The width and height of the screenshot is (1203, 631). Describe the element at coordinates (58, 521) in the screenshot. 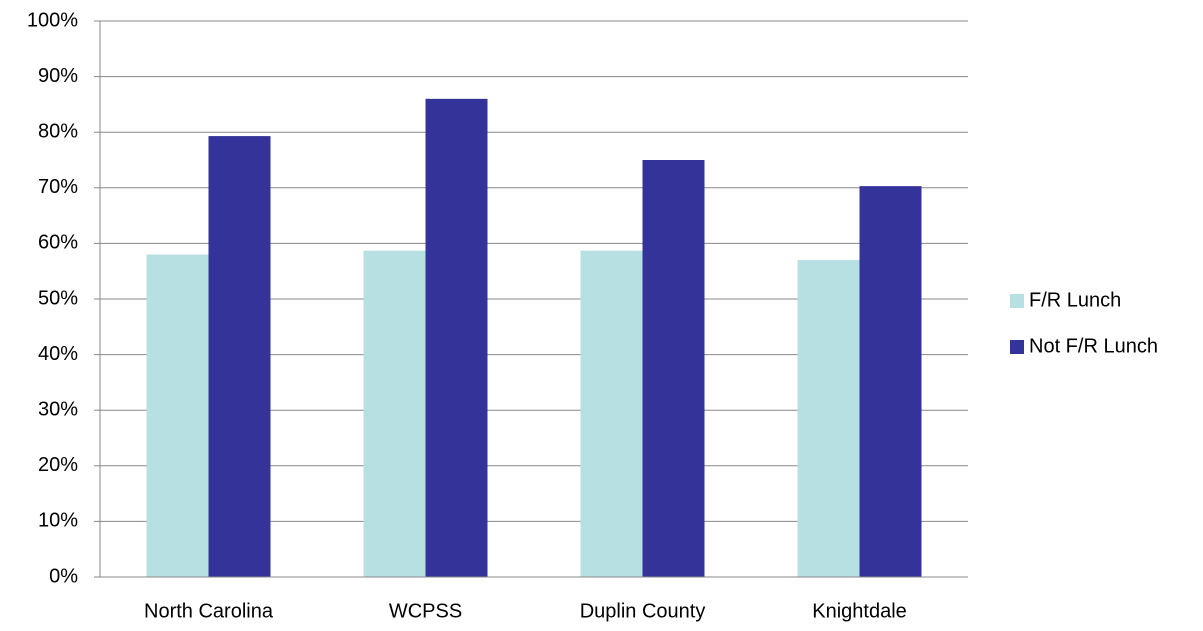

I see `y-tick-label: 10%` at that location.